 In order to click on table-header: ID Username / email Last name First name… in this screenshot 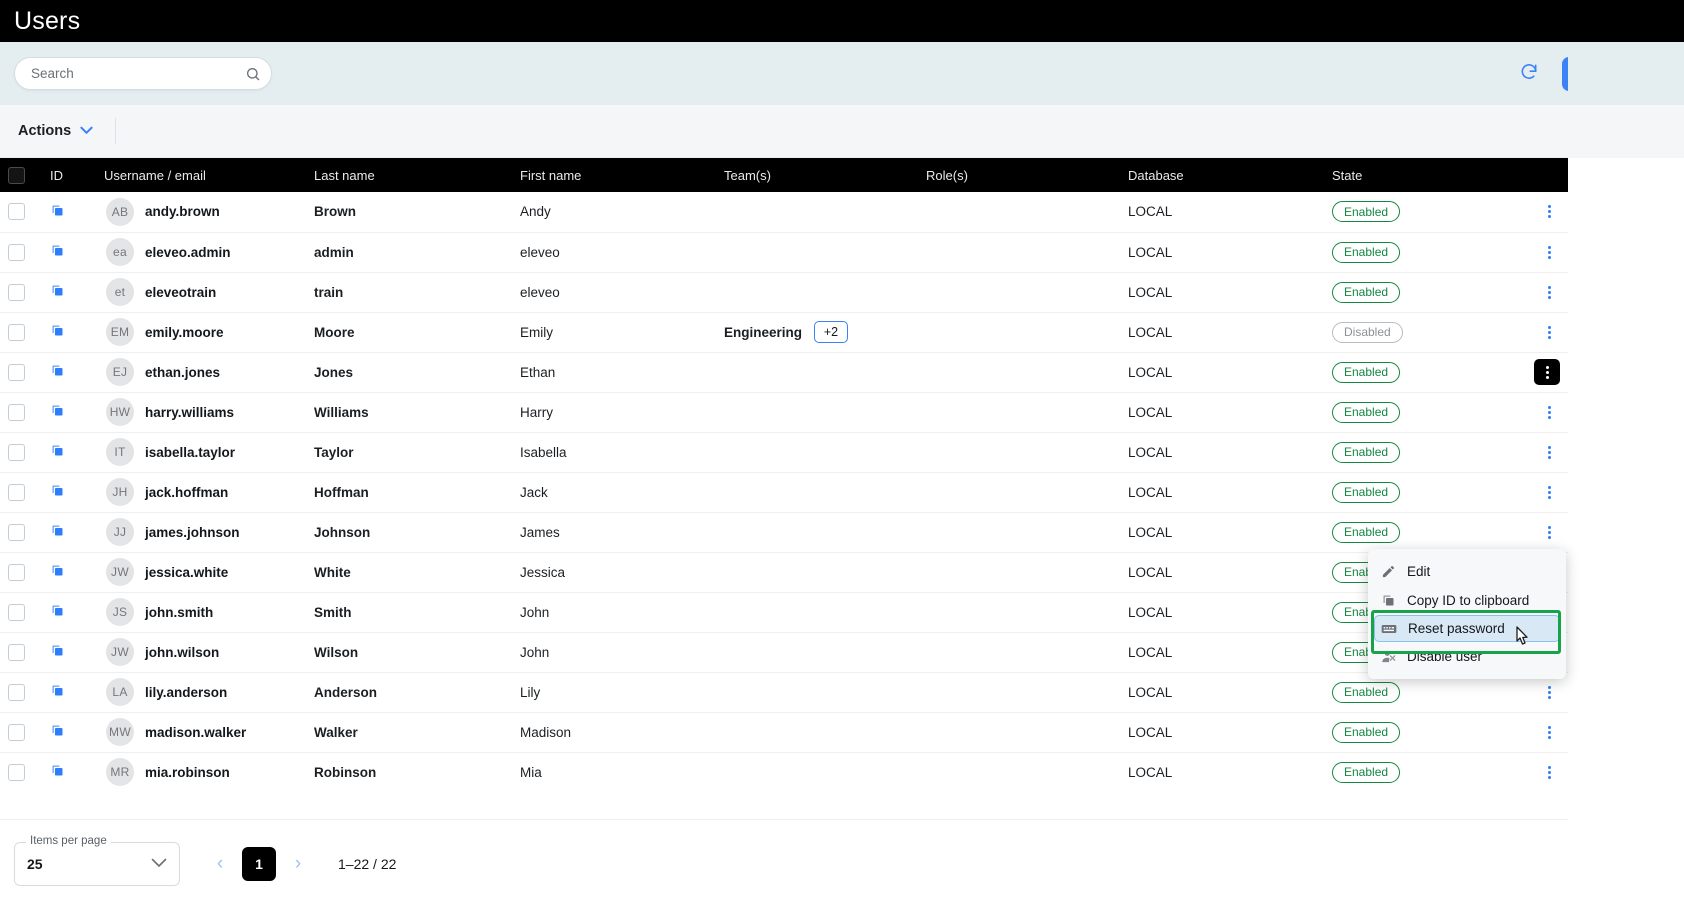, I will do `click(784, 175)`.